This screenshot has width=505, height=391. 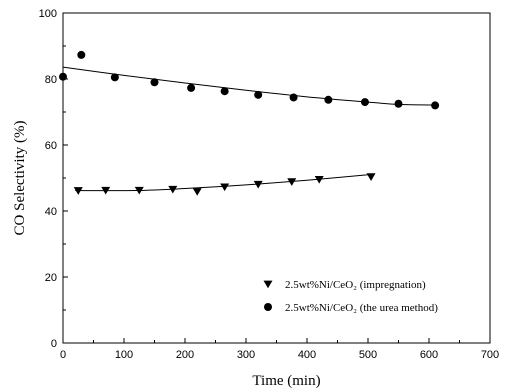 What do you see at coordinates (490, 355) in the screenshot?
I see `x-tick-label: 700` at bounding box center [490, 355].